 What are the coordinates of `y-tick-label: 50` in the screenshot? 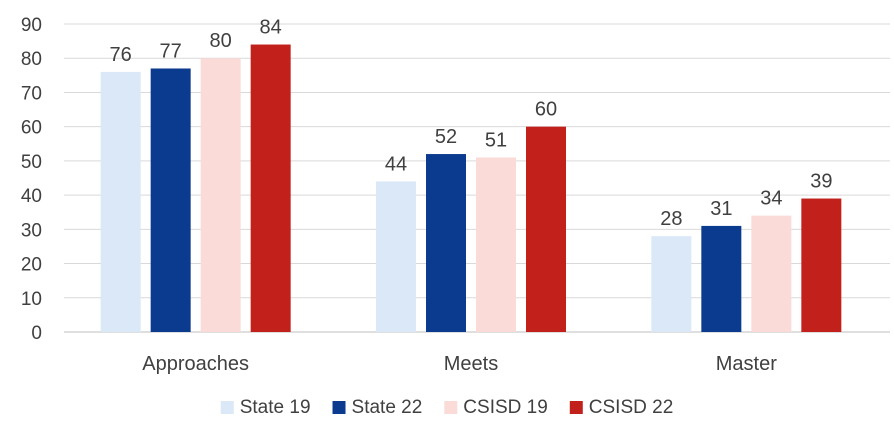 It's located at (31, 162).